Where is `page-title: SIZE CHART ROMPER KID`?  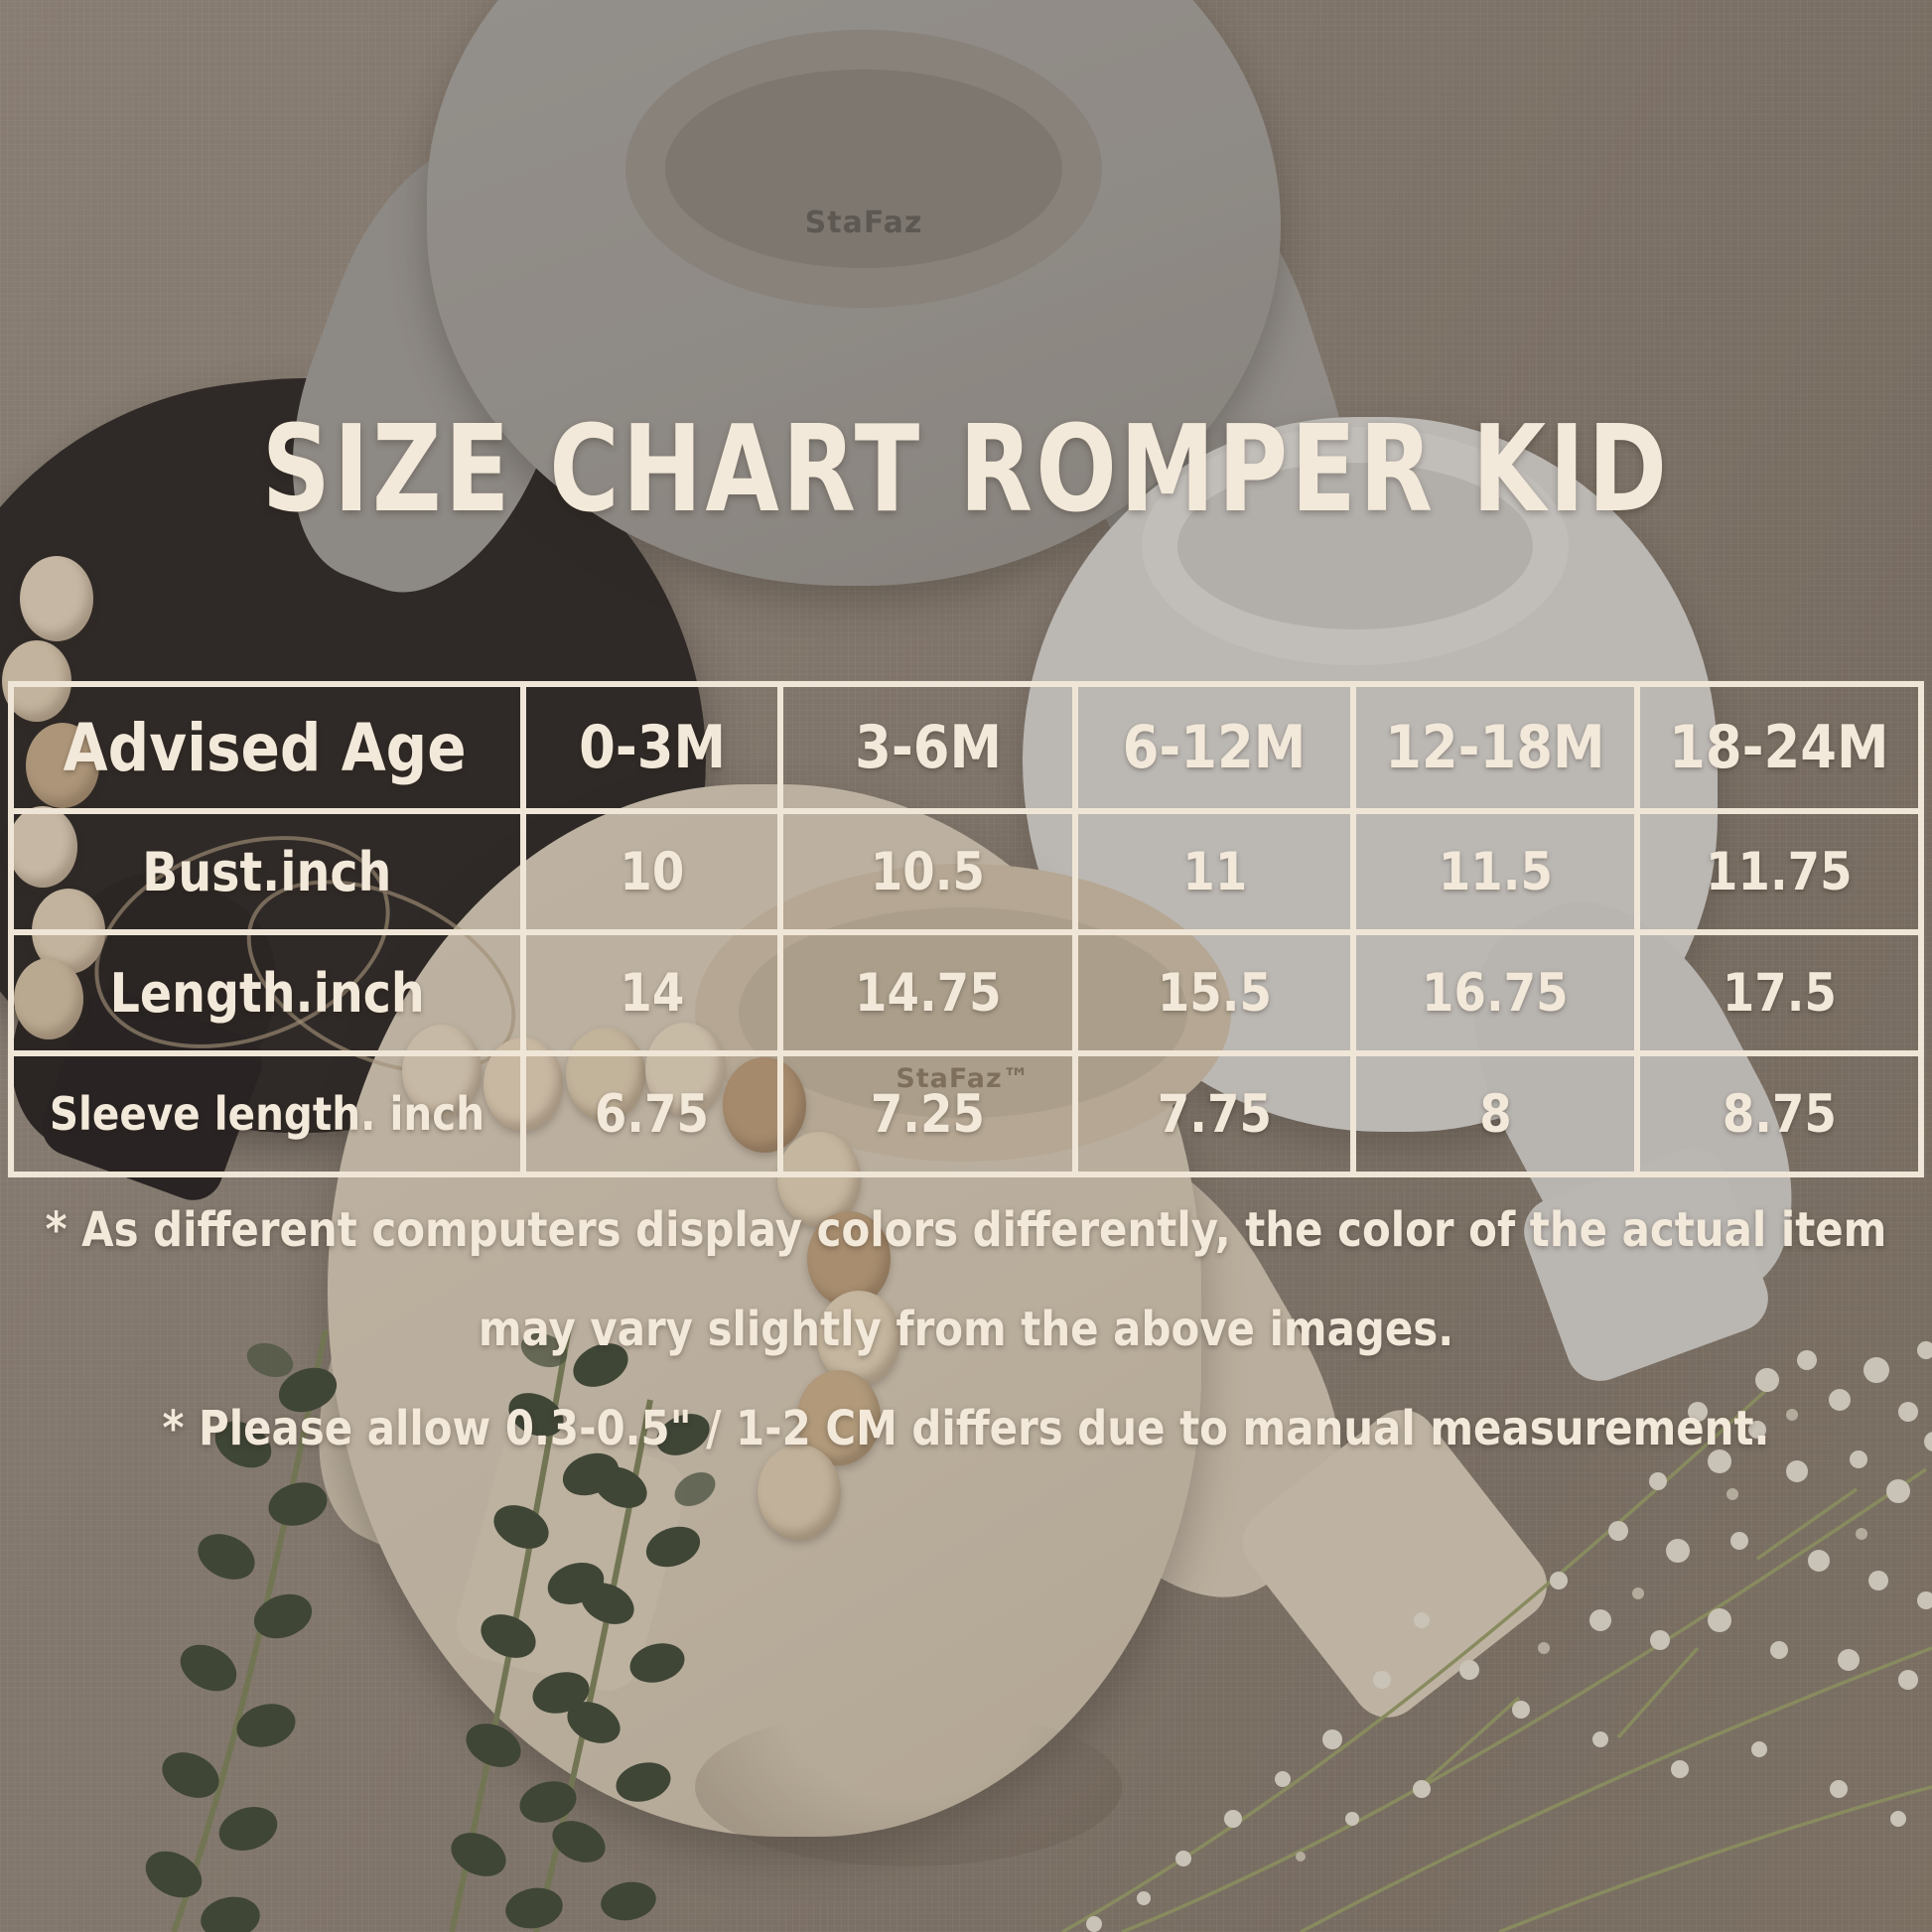
page-title: SIZE CHART ROMPER KID is located at coordinates (966, 470).